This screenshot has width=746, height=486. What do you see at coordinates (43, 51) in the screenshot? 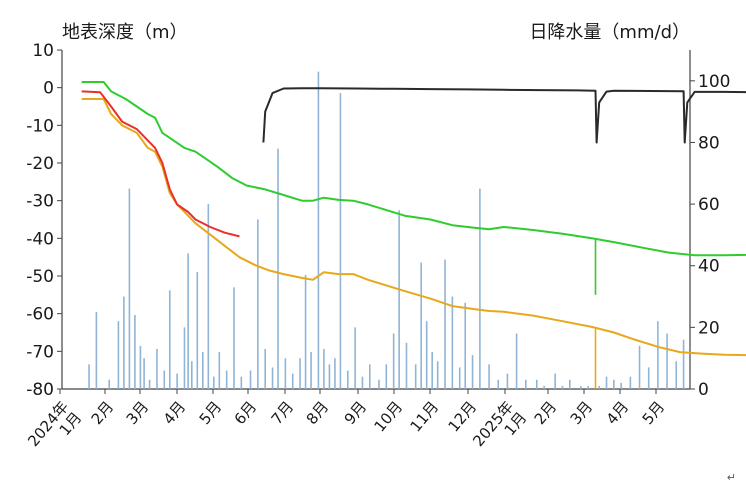
I see `tick-label: 10` at bounding box center [43, 51].